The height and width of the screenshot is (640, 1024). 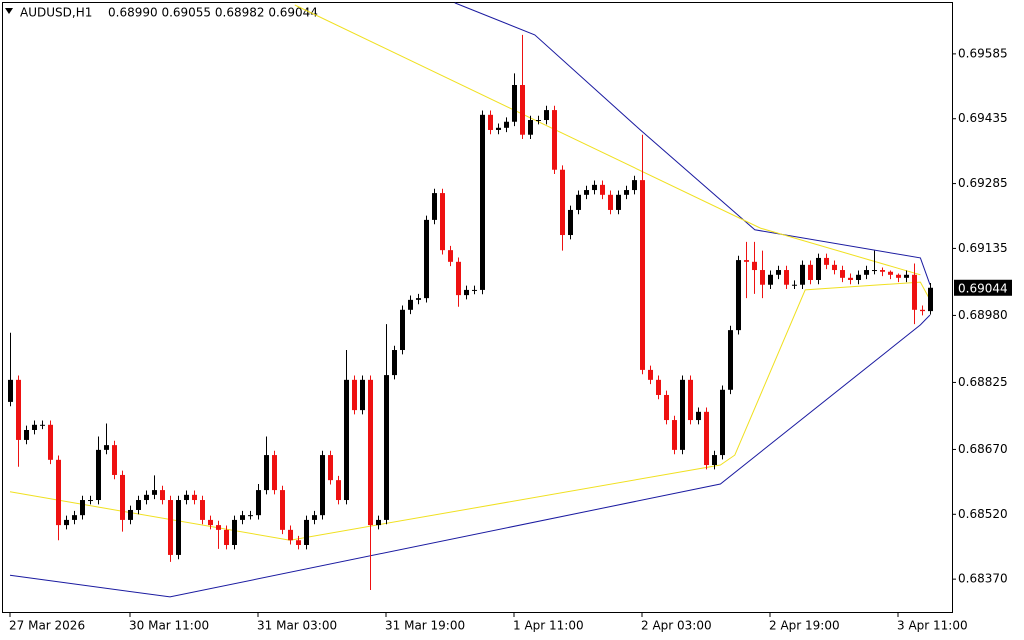 I want to click on menu-triangle, so click(x=9, y=11).